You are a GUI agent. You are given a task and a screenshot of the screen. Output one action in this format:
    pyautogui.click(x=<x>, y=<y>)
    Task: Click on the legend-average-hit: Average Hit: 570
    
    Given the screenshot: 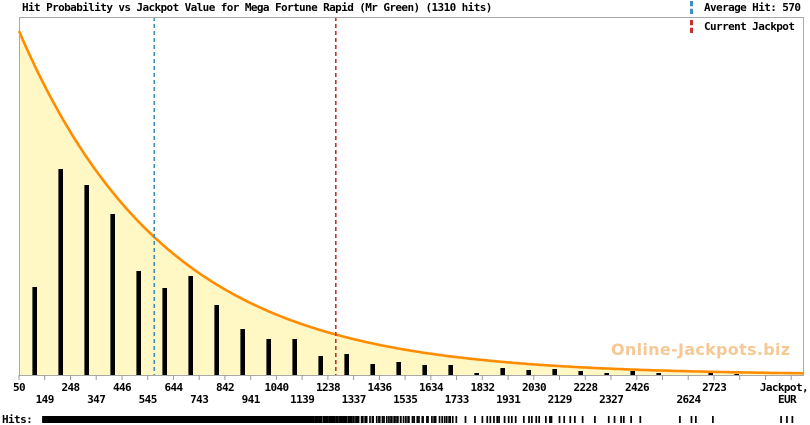 What is the action you would take?
    pyautogui.click(x=746, y=7)
    